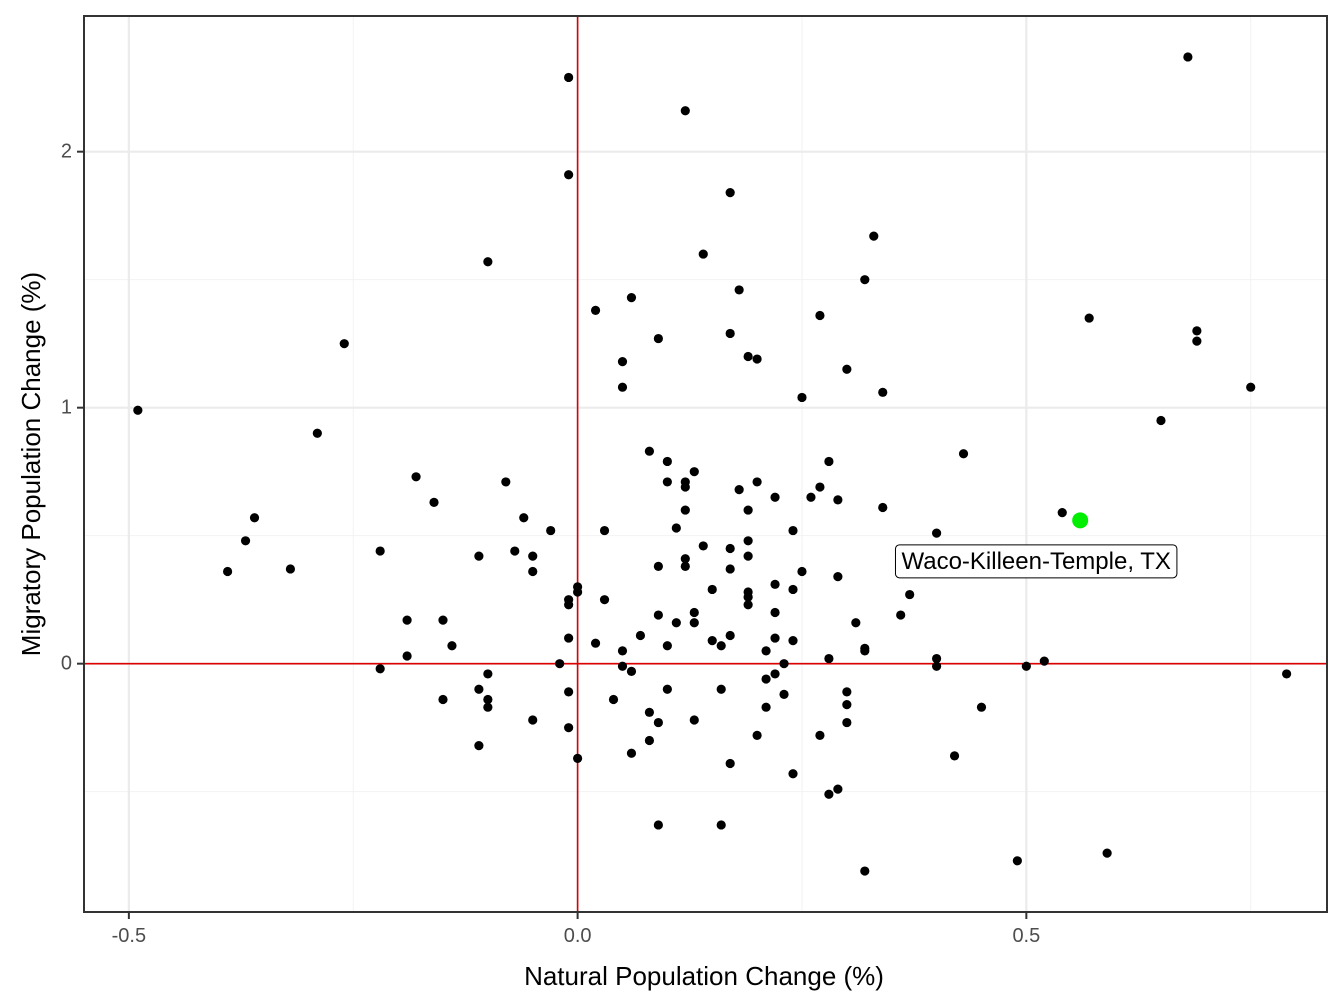 The width and height of the screenshot is (1344, 1008). Describe the element at coordinates (1026, 936) in the screenshot. I see `x-tick-label: 0.5` at that location.